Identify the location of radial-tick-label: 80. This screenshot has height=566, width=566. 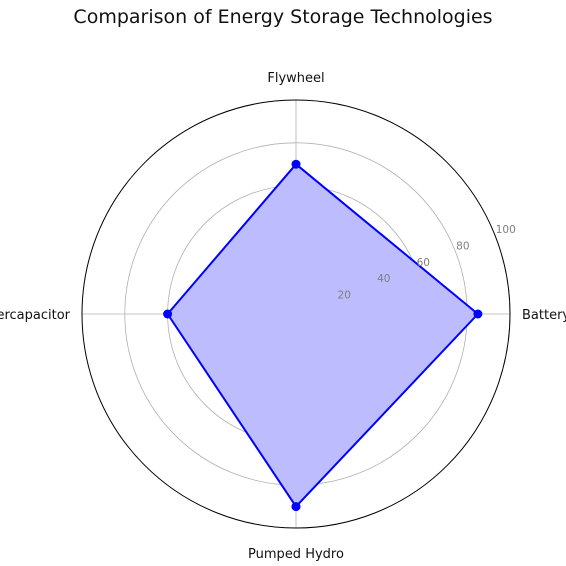
(462, 246).